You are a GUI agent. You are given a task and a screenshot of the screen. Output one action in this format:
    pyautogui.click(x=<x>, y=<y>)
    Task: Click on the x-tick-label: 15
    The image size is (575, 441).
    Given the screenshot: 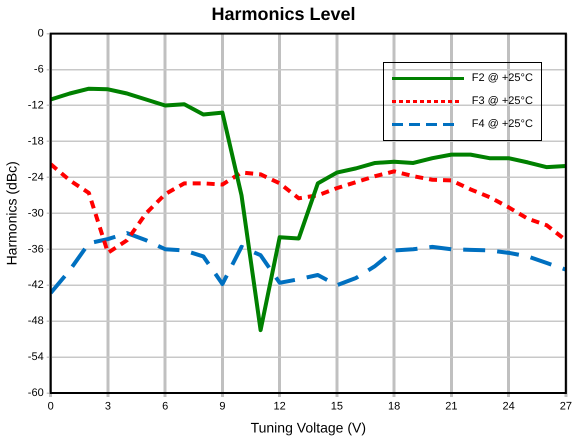 What is the action you would take?
    pyautogui.click(x=337, y=406)
    